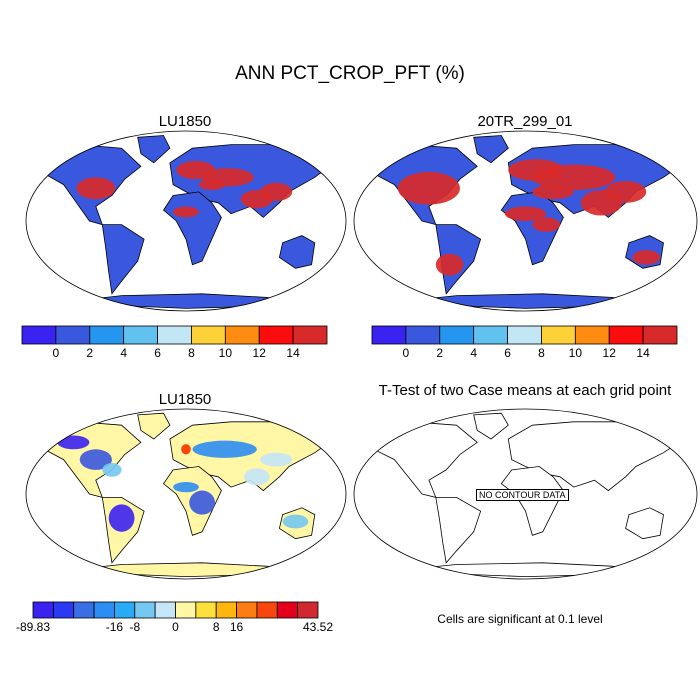  I want to click on map-bottom-left, so click(186, 494).